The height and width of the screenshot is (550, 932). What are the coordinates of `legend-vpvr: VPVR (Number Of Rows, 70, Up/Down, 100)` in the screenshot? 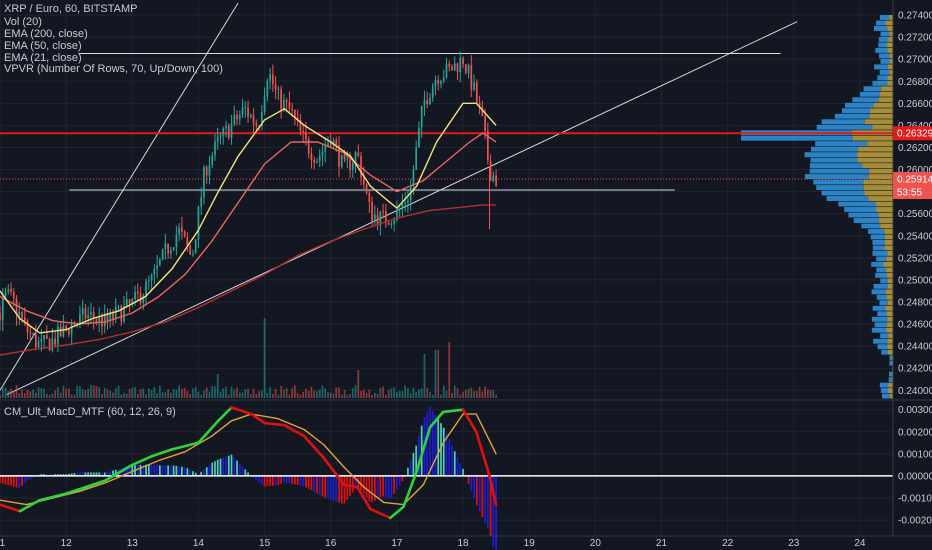 It's located at (113, 69).